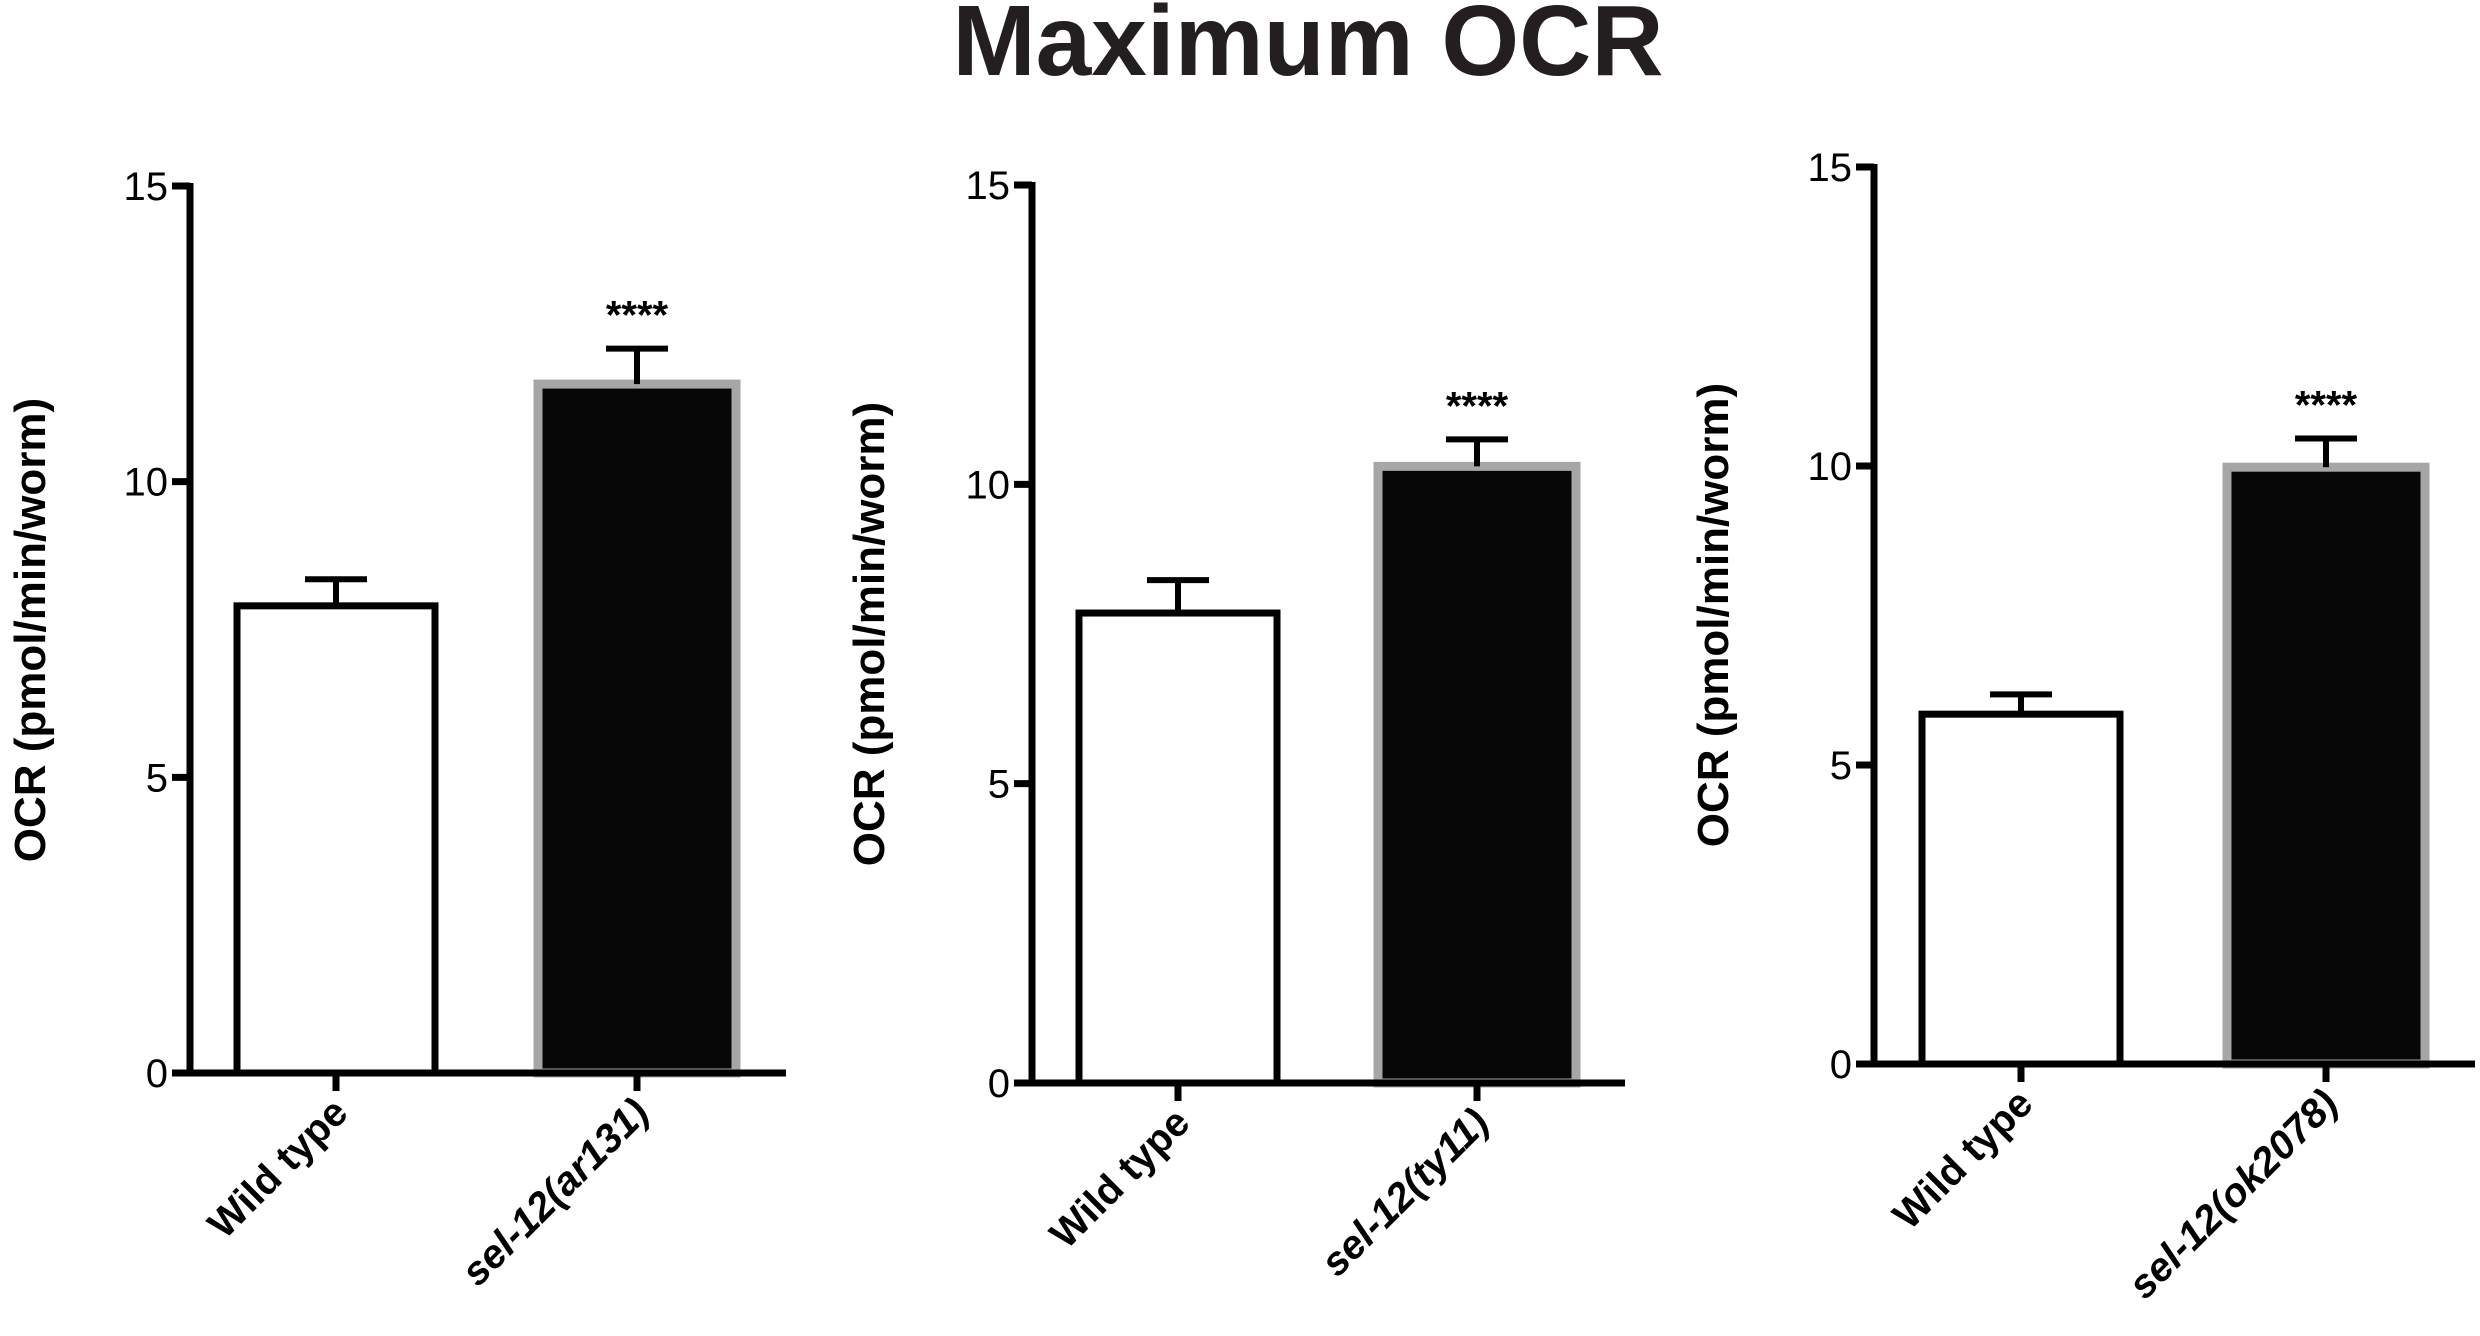 Image resolution: width=2480 pixels, height=1336 pixels. I want to click on x-category-label: sel-12(ar131), so click(555, 1192).